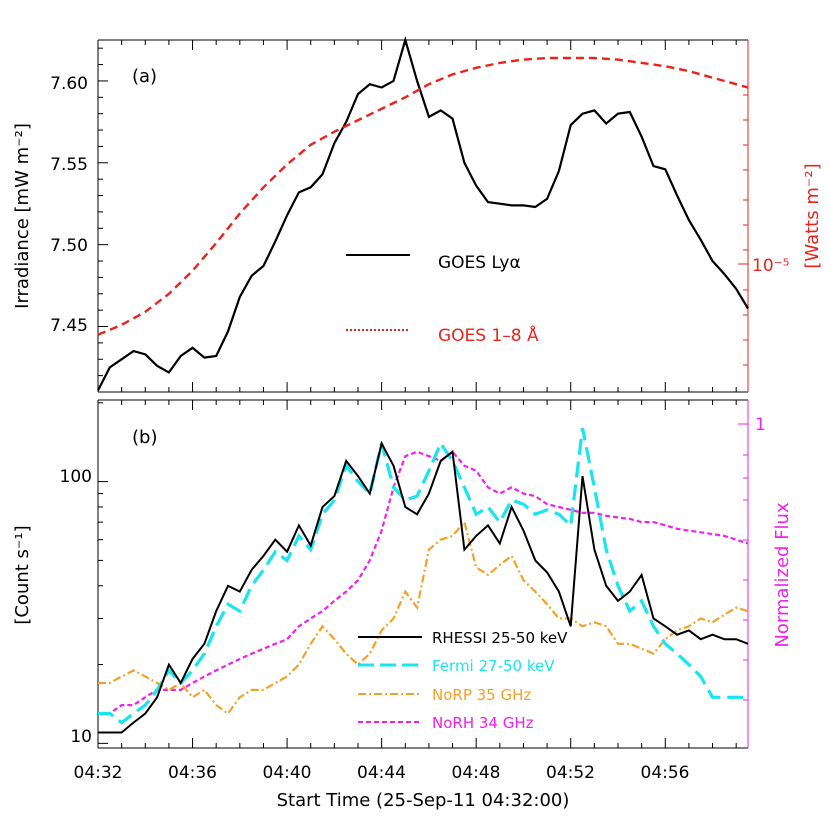  Describe the element at coordinates (98, 773) in the screenshot. I see `x-tick-label: 04:32` at that location.